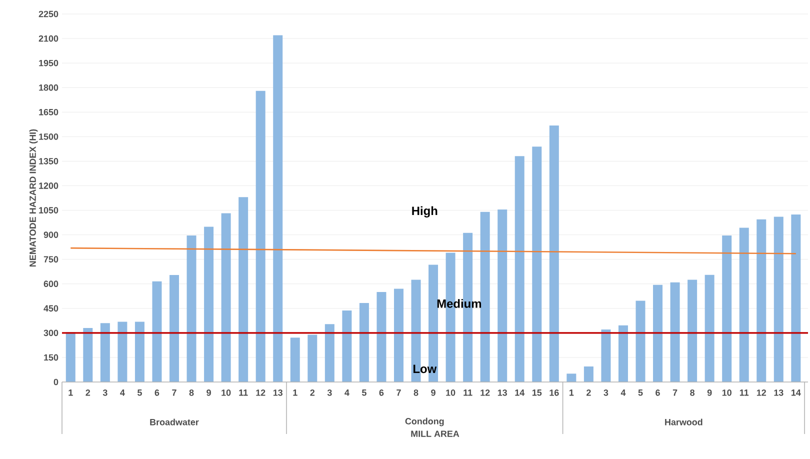  Describe the element at coordinates (48, 14) in the screenshot. I see `y-tick-label: 2250` at that location.